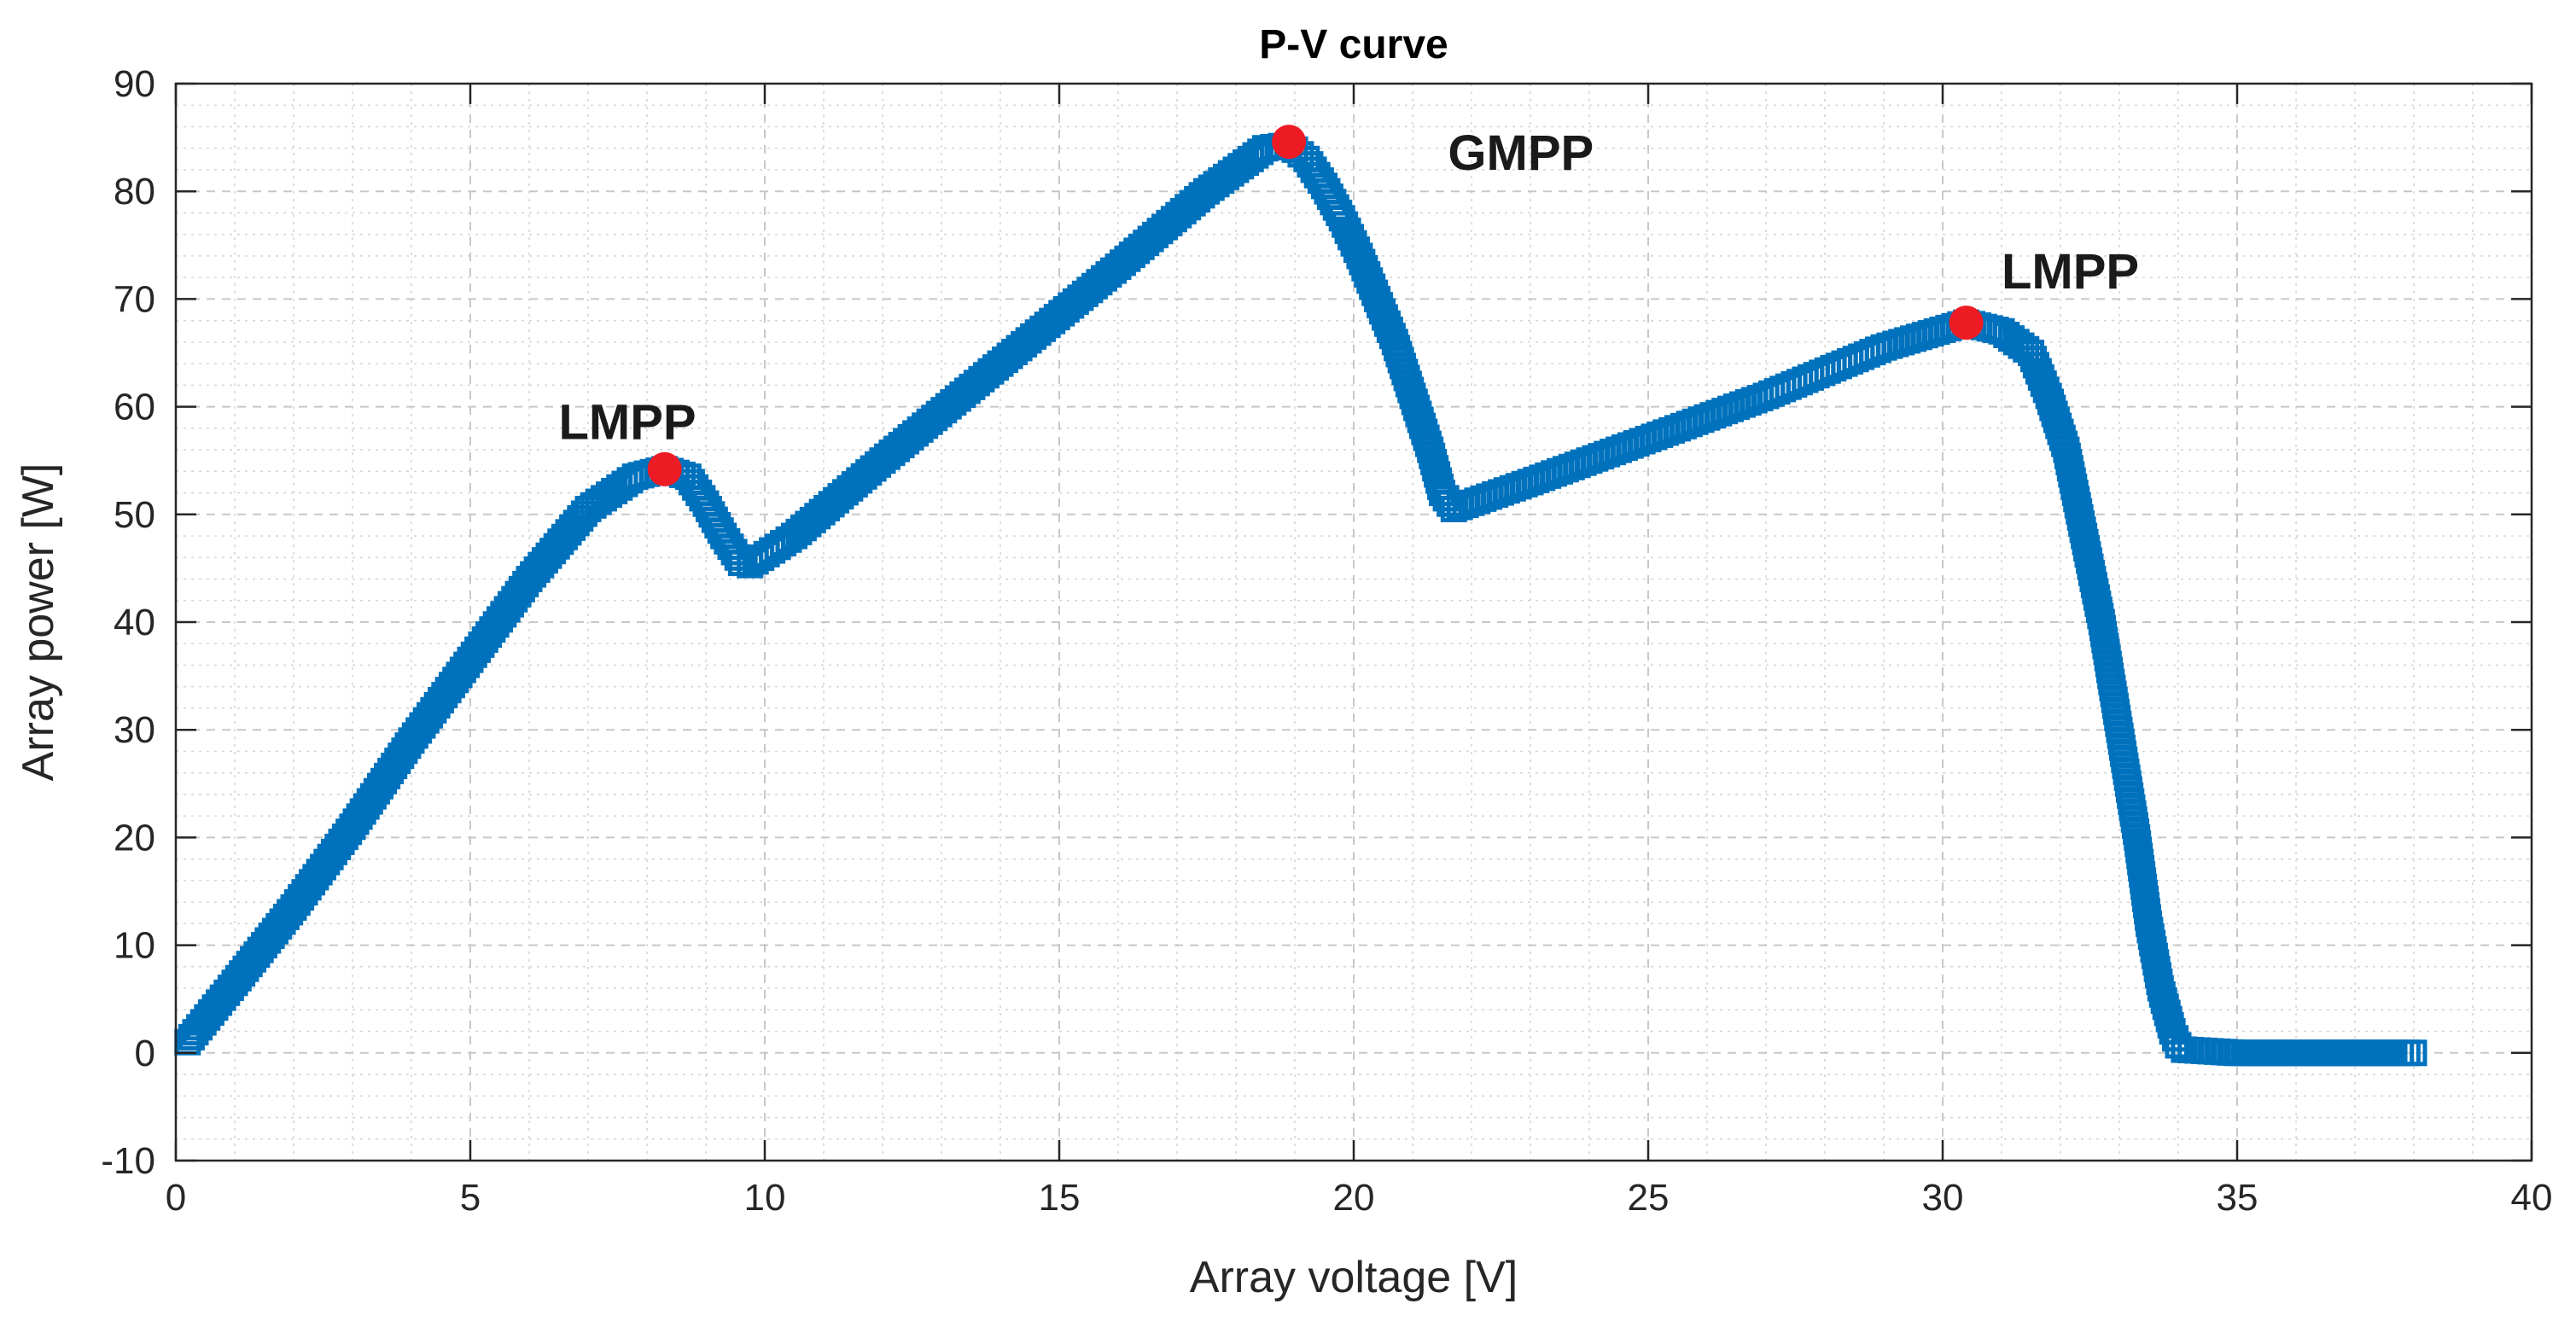 The height and width of the screenshot is (1327, 2576). What do you see at coordinates (2237, 1198) in the screenshot?
I see `x-tick-label: 35` at bounding box center [2237, 1198].